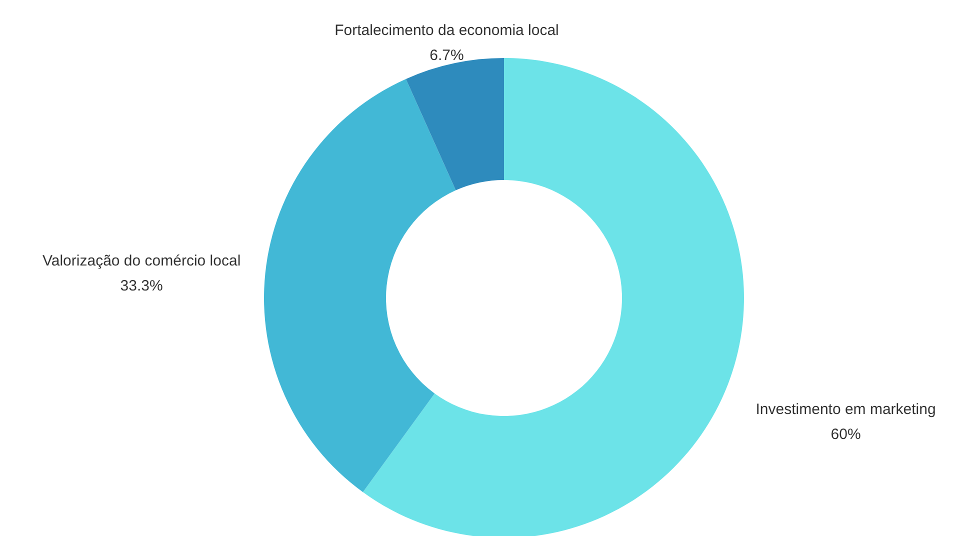 This screenshot has height=536, width=965. What do you see at coordinates (141, 285) in the screenshot?
I see `data-label: 33.3%` at bounding box center [141, 285].